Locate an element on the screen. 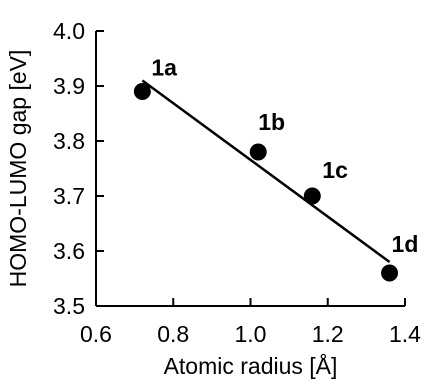  y-axis-title: HOMO-LUMO gap [eV] is located at coordinates (18, 169).